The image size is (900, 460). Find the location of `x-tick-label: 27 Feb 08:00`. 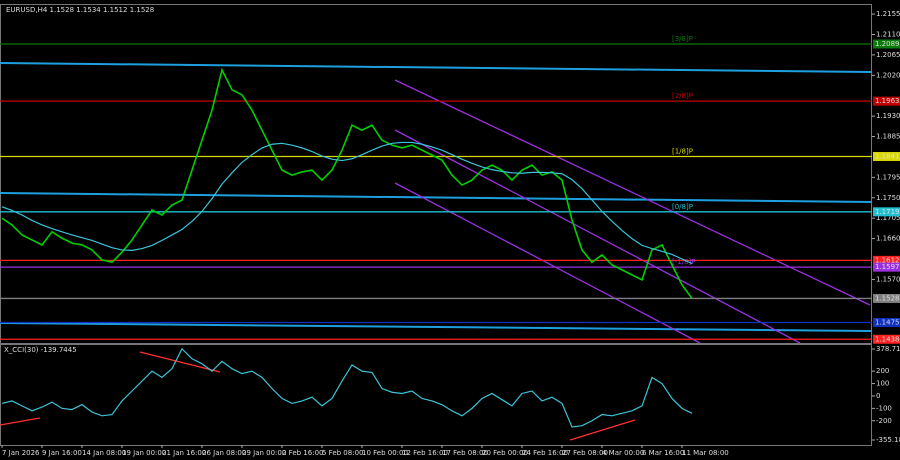

x-tick-label: 27 Feb 08:00 is located at coordinates (585, 453).